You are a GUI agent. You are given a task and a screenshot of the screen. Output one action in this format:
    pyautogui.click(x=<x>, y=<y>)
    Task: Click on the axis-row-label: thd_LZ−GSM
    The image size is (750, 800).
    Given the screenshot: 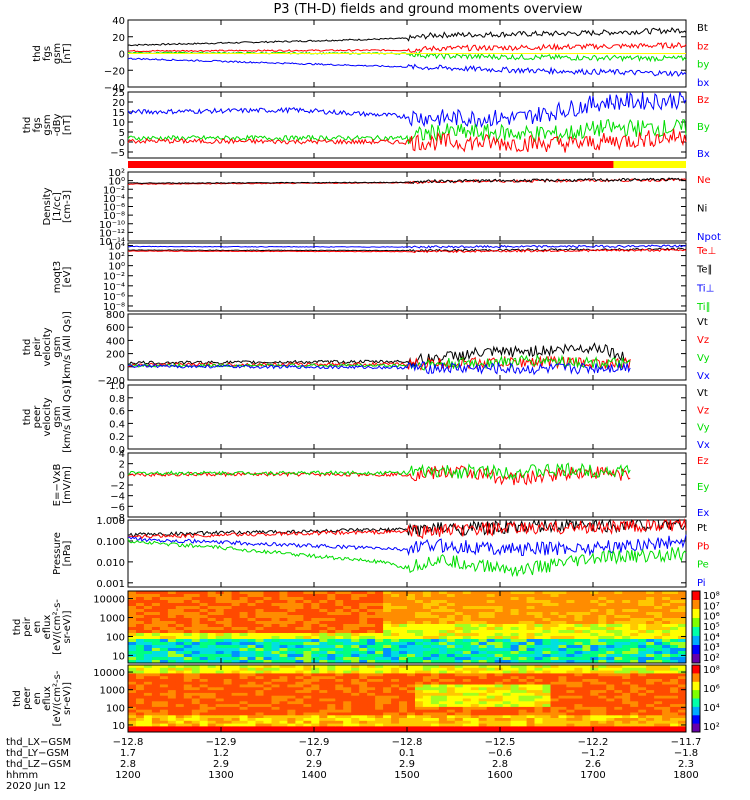 What is the action you would take?
    pyautogui.click(x=38, y=764)
    